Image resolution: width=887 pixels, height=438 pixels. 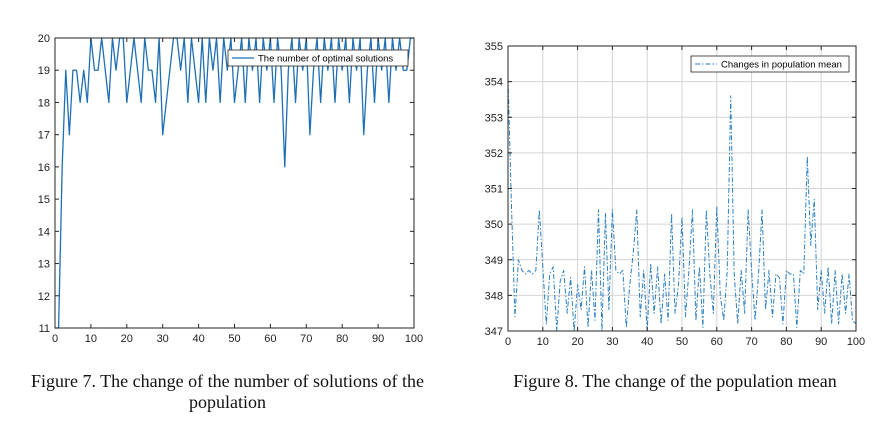 What do you see at coordinates (494, 154) in the screenshot?
I see `y-tick-label: 352` at bounding box center [494, 154].